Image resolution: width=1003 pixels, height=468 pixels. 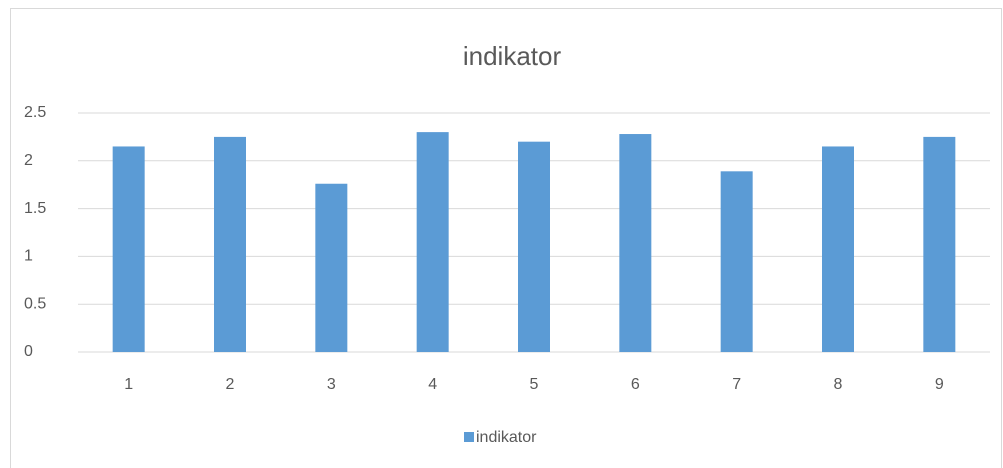 What do you see at coordinates (128, 384) in the screenshot?
I see `x-tick-label: 1` at bounding box center [128, 384].